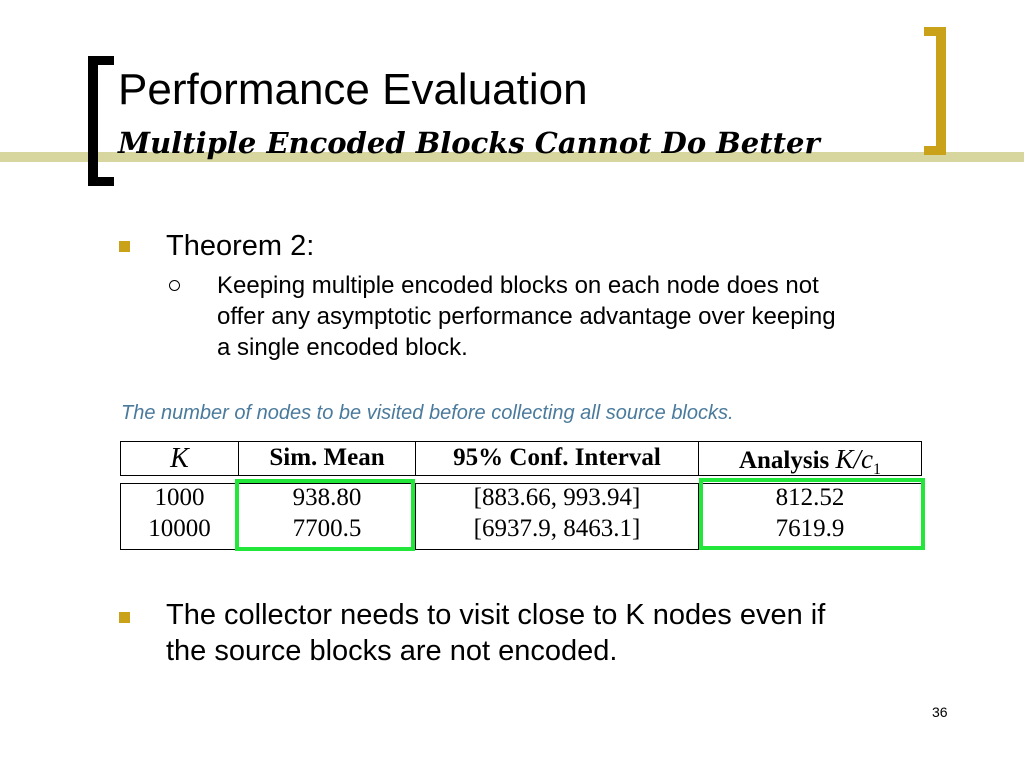 Image resolution: width=1024 pixels, height=768 pixels. I want to click on left-bracket, so click(93, 121).